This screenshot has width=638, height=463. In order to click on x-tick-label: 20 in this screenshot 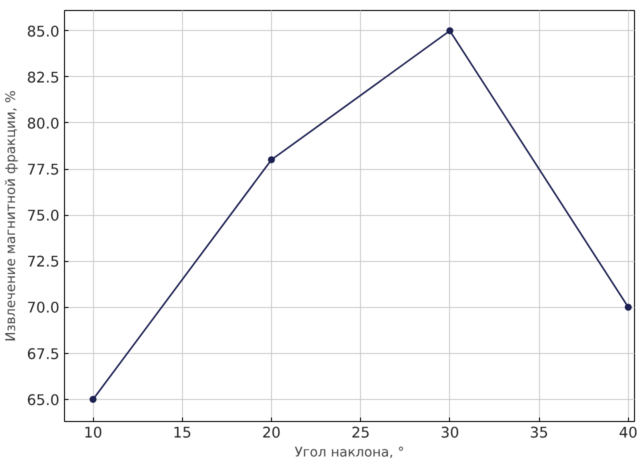, I will do `click(271, 433)`.